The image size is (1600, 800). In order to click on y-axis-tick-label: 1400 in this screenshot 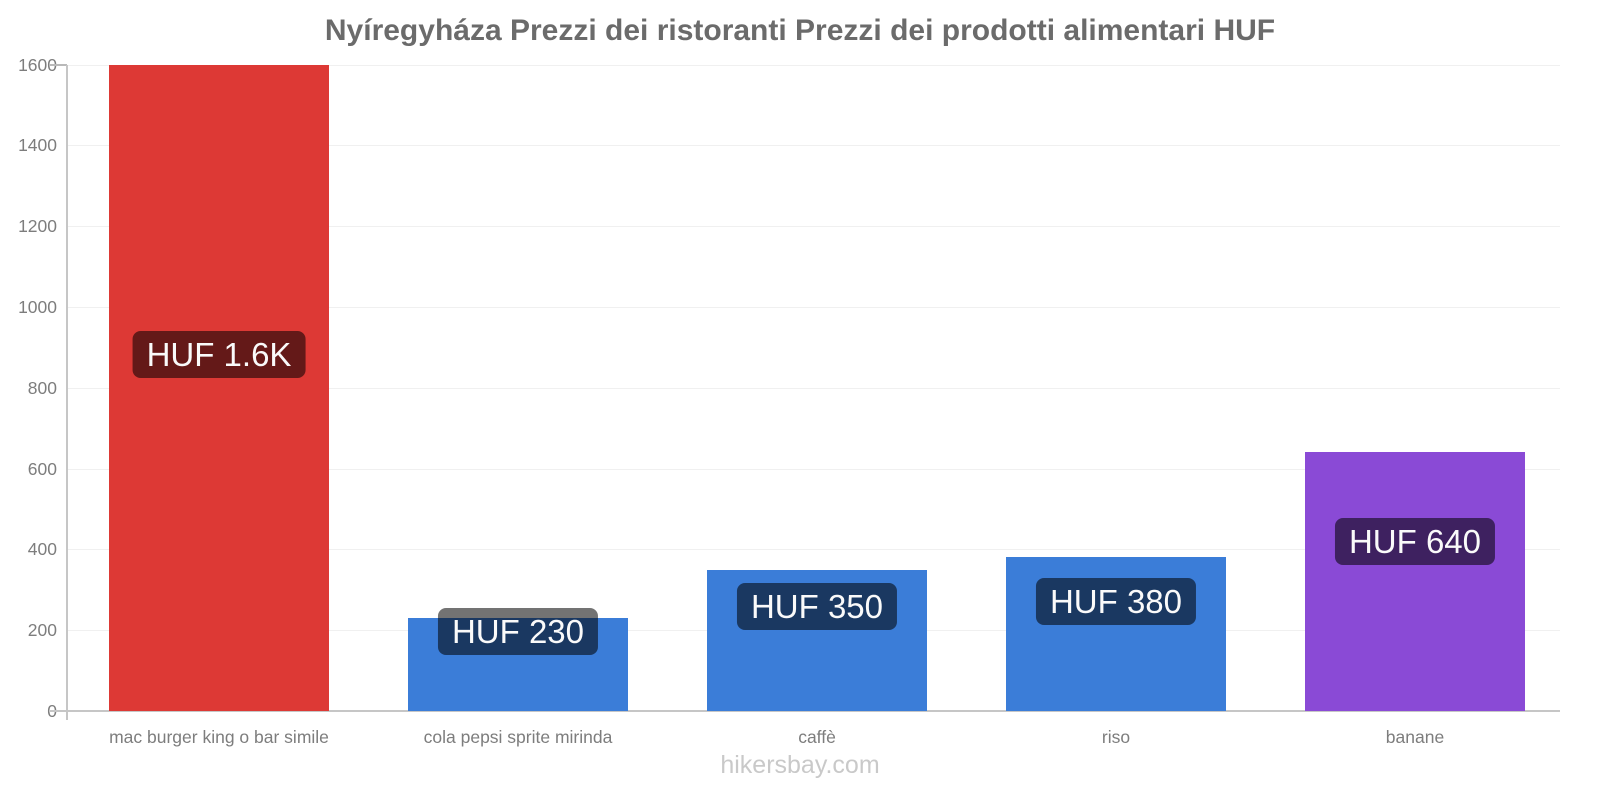, I will do `click(37, 145)`.